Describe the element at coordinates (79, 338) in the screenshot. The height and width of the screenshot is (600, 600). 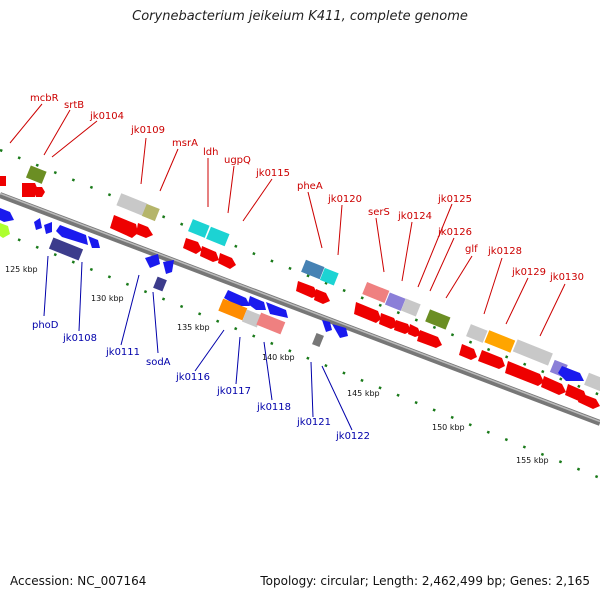
I see `gene-label-jk0108: jk0108` at that location.